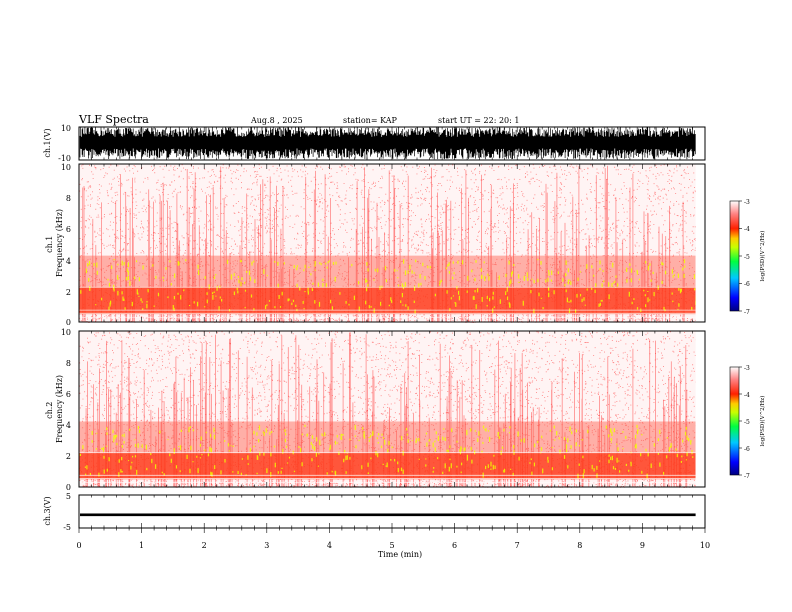 This screenshot has width=792, height=612. I want to click on x-tick-label-8: 8, so click(579, 545).